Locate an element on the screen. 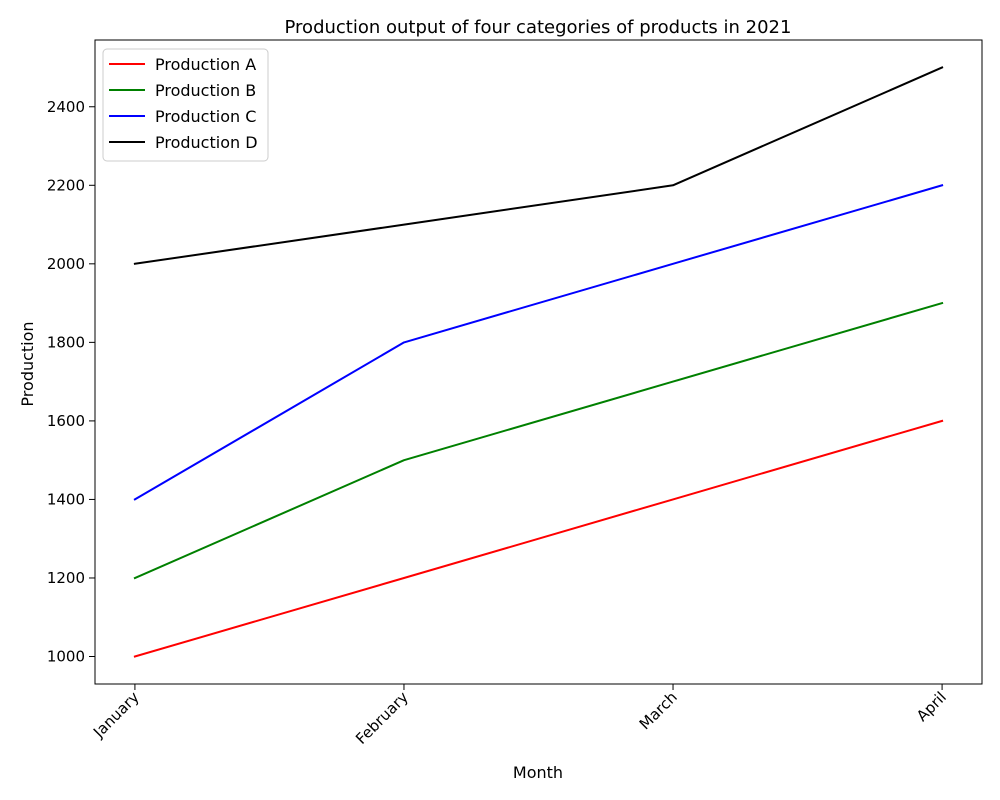 The height and width of the screenshot is (800, 1000). y-axis-title: Production is located at coordinates (27, 363).